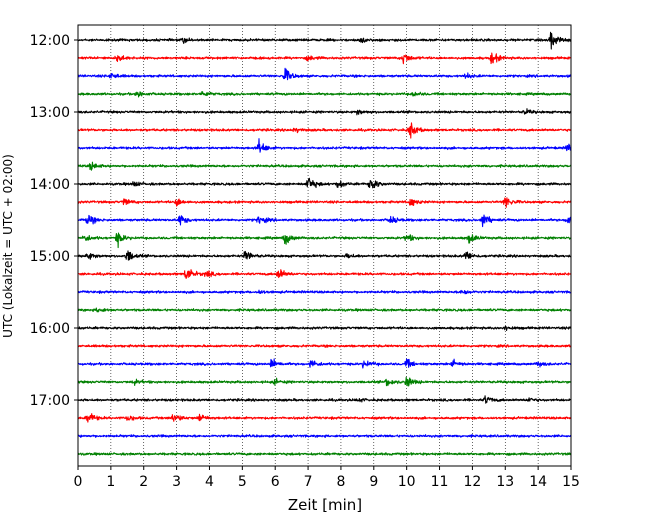 The width and height of the screenshot is (650, 520). What do you see at coordinates (538, 482) in the screenshot?
I see `x-tick-label: 14` at bounding box center [538, 482].